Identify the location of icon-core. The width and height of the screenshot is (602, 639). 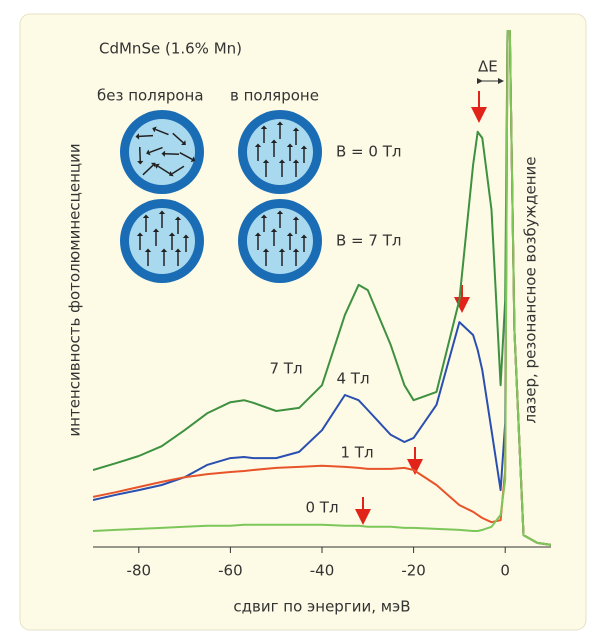
(162, 152).